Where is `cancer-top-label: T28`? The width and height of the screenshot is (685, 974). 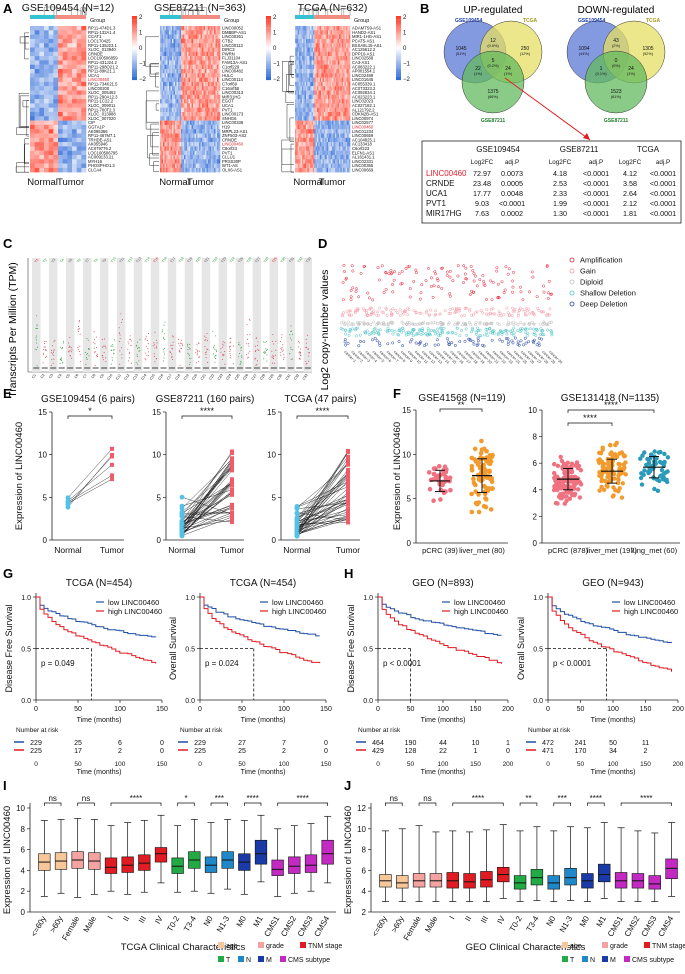
cancer-top-label: T28 is located at coordinates (266, 259).